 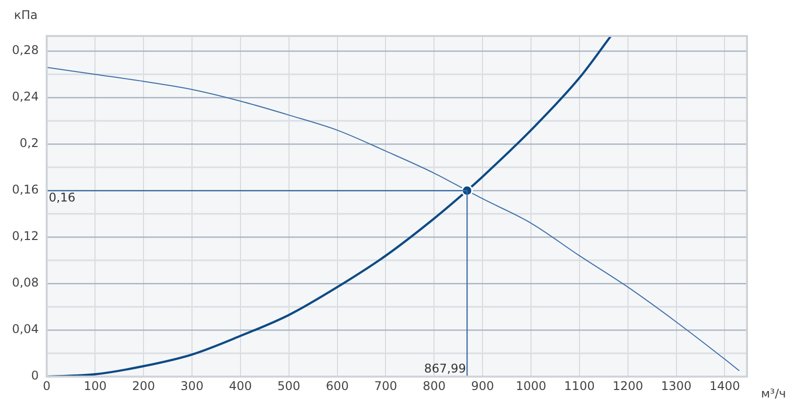 What do you see at coordinates (26, 15) in the screenshot?
I see `y-axis-title: кПа` at bounding box center [26, 15].